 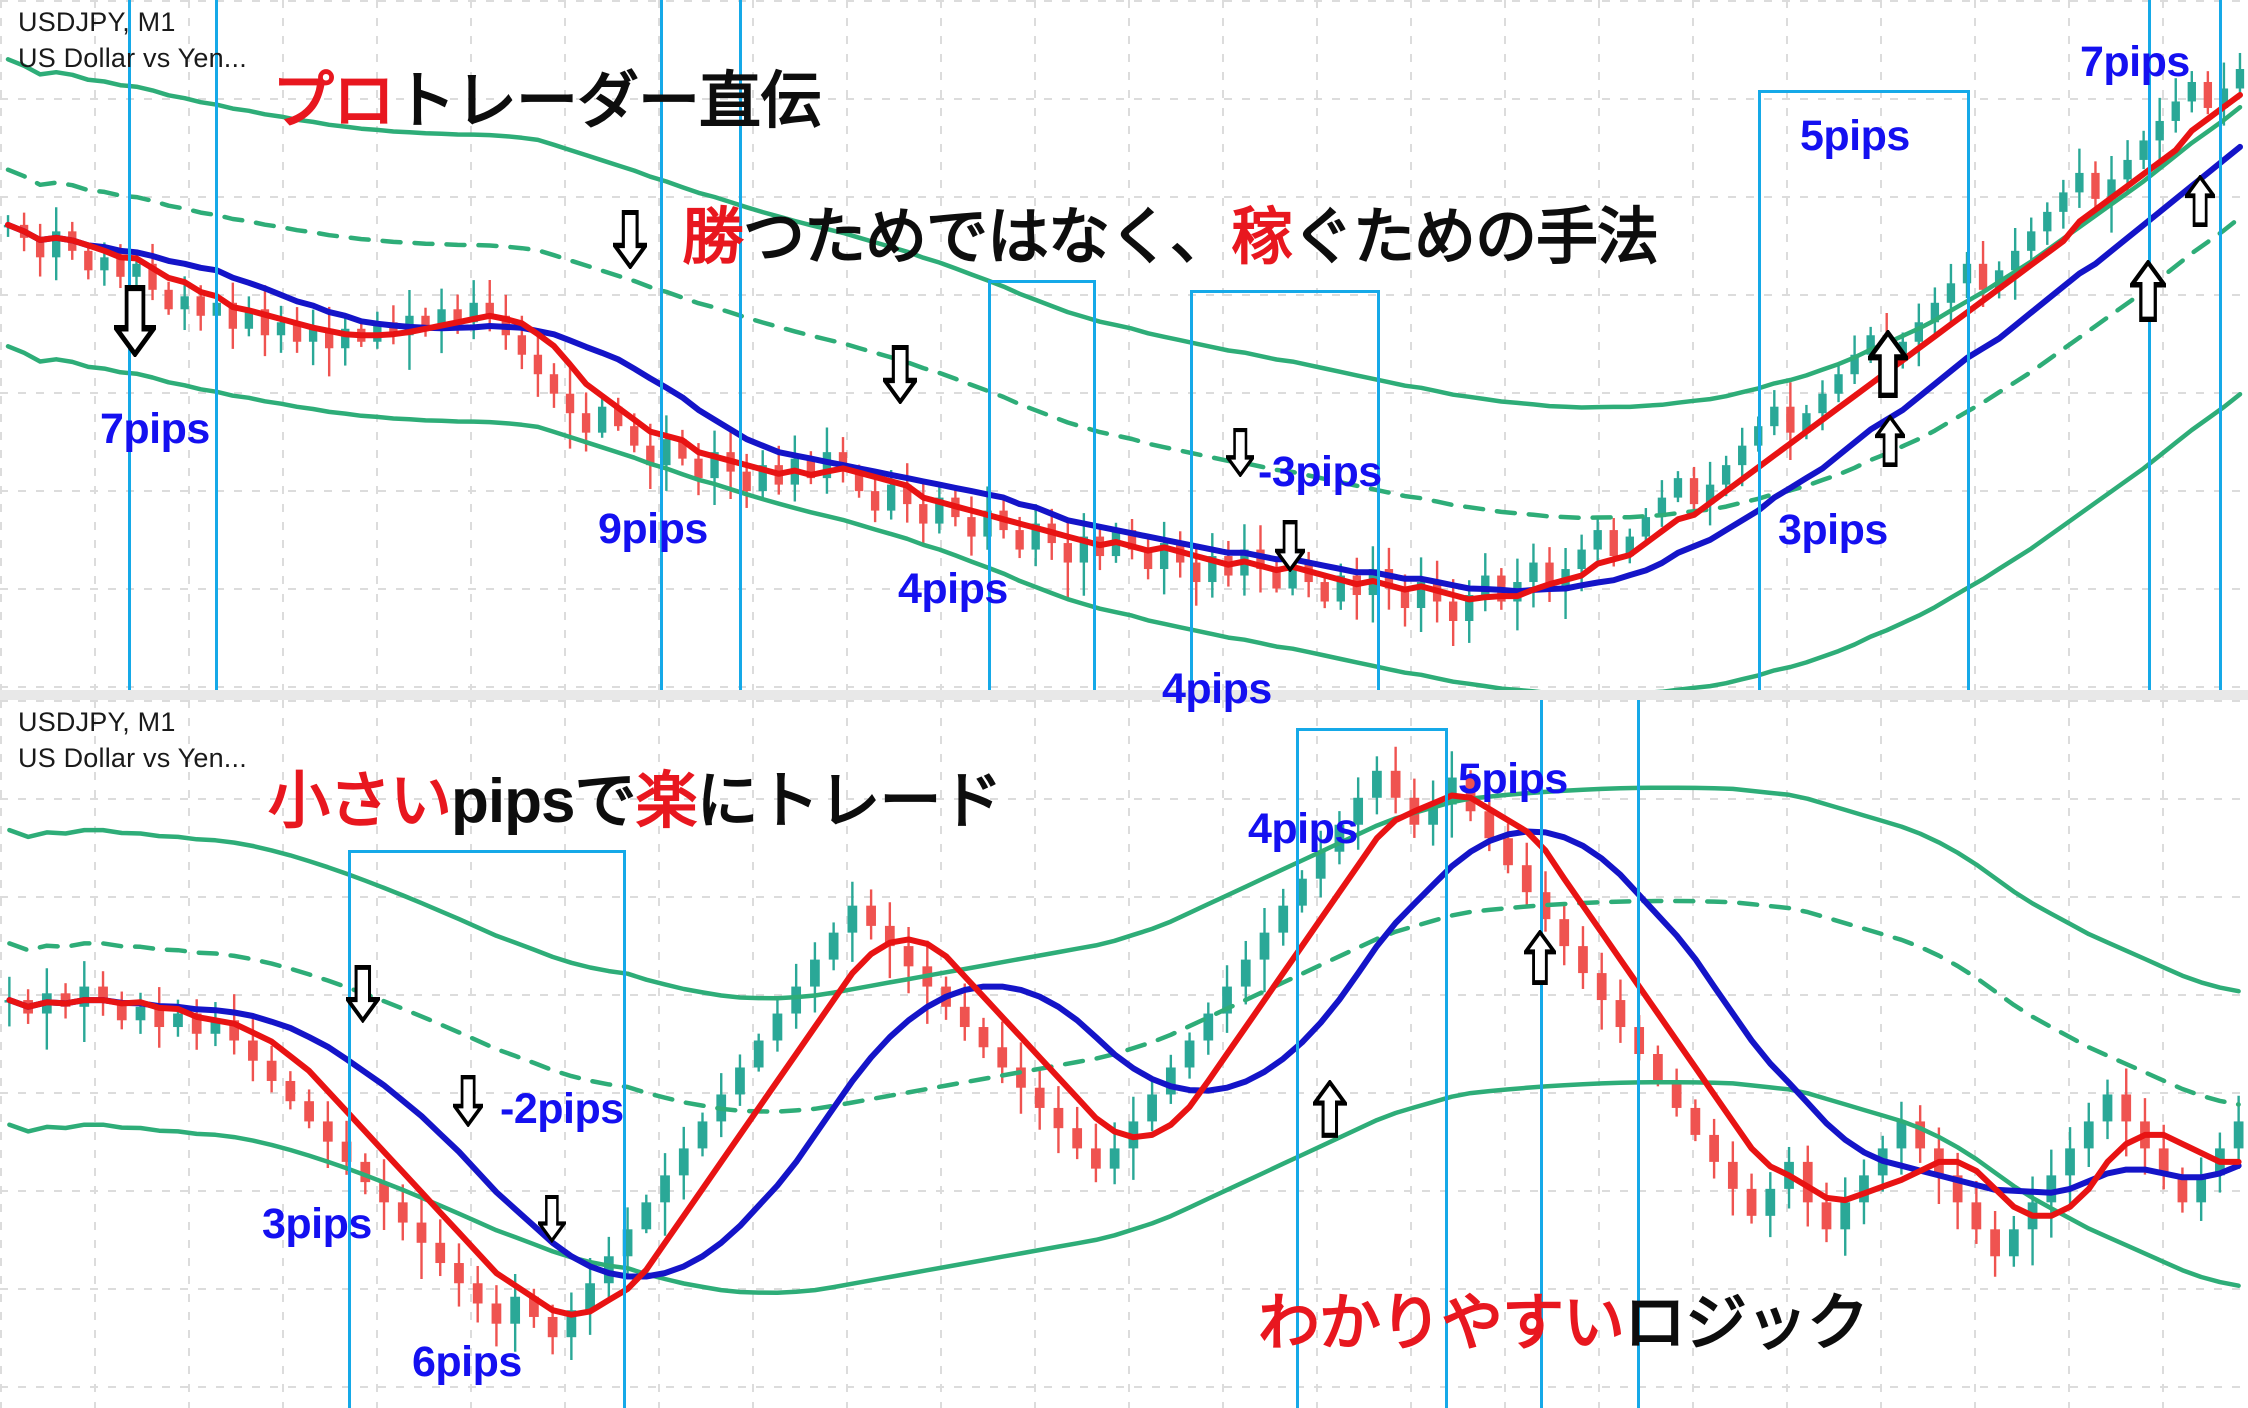 I want to click on pips-result-label: -2pips, so click(x=562, y=1109).